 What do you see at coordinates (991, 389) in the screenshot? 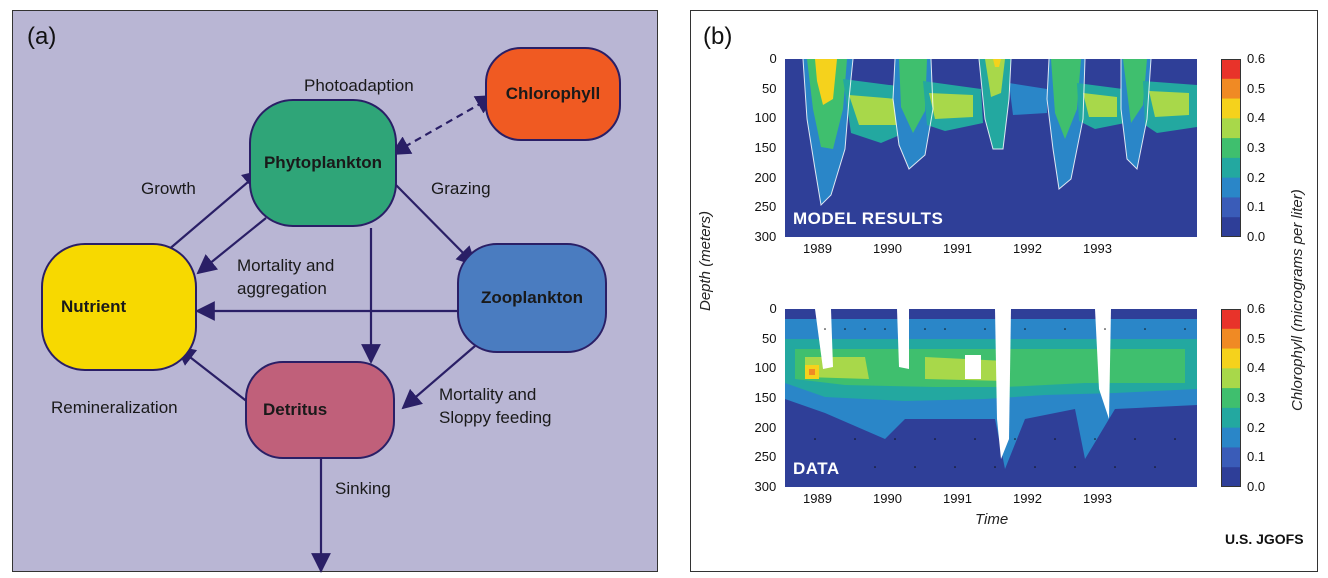
I see `observed-chlorophyll-blooms` at bounding box center [991, 389].